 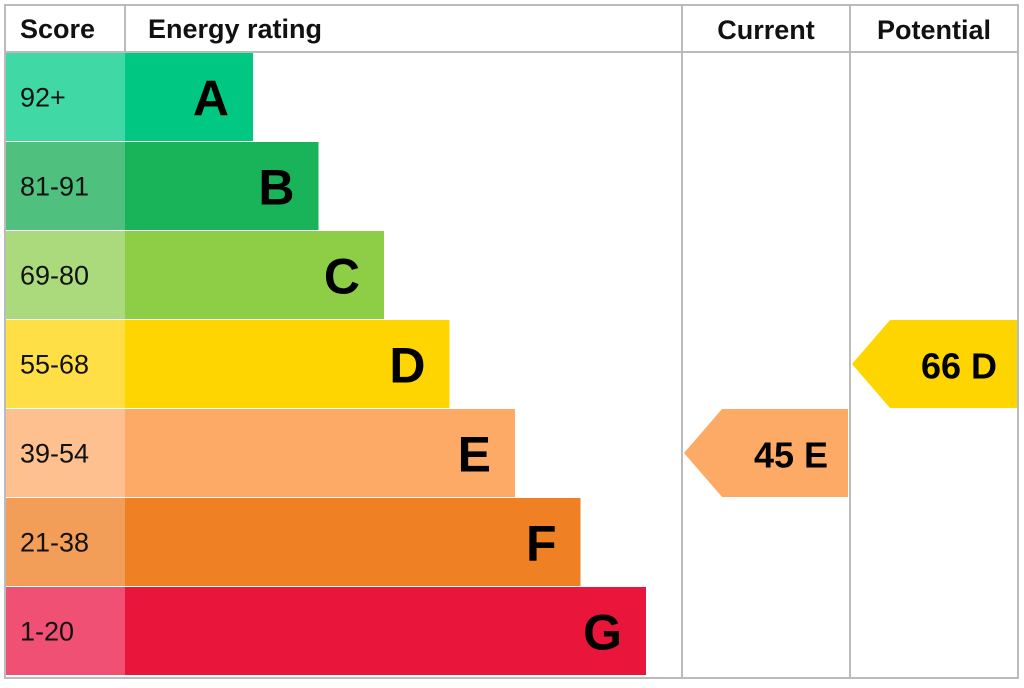 I want to click on band-score: 81-91, so click(x=54, y=187).